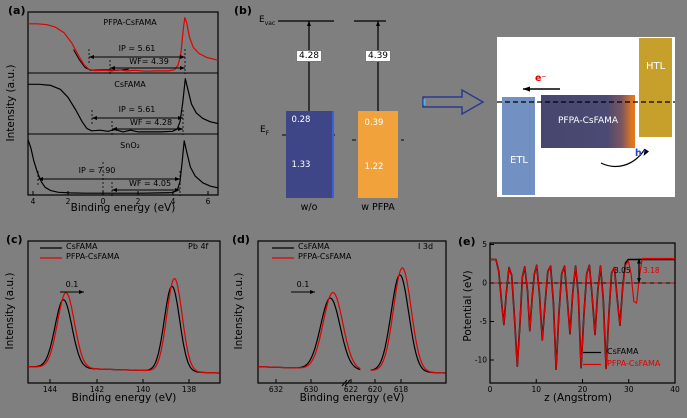 This screenshot has width=687, height=418. Describe the element at coordinates (651, 270) in the screenshot. I see `vacuum-level-pfpa: 3.18` at that location.